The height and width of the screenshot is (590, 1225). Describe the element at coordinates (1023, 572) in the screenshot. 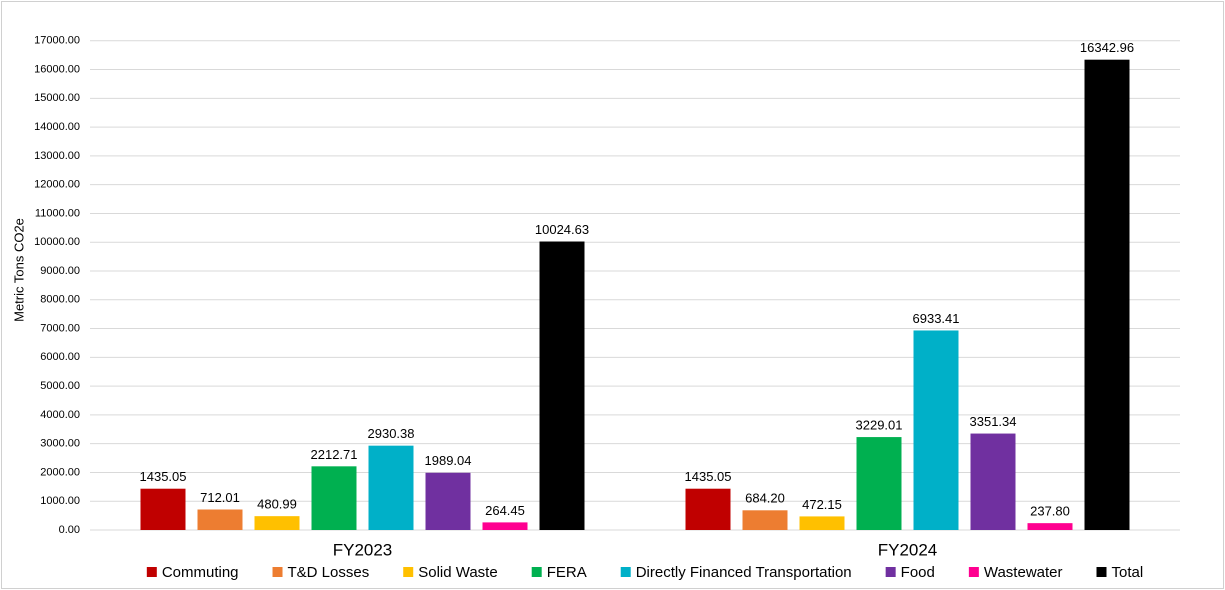

I see `legend-label: Wastewater` at that location.